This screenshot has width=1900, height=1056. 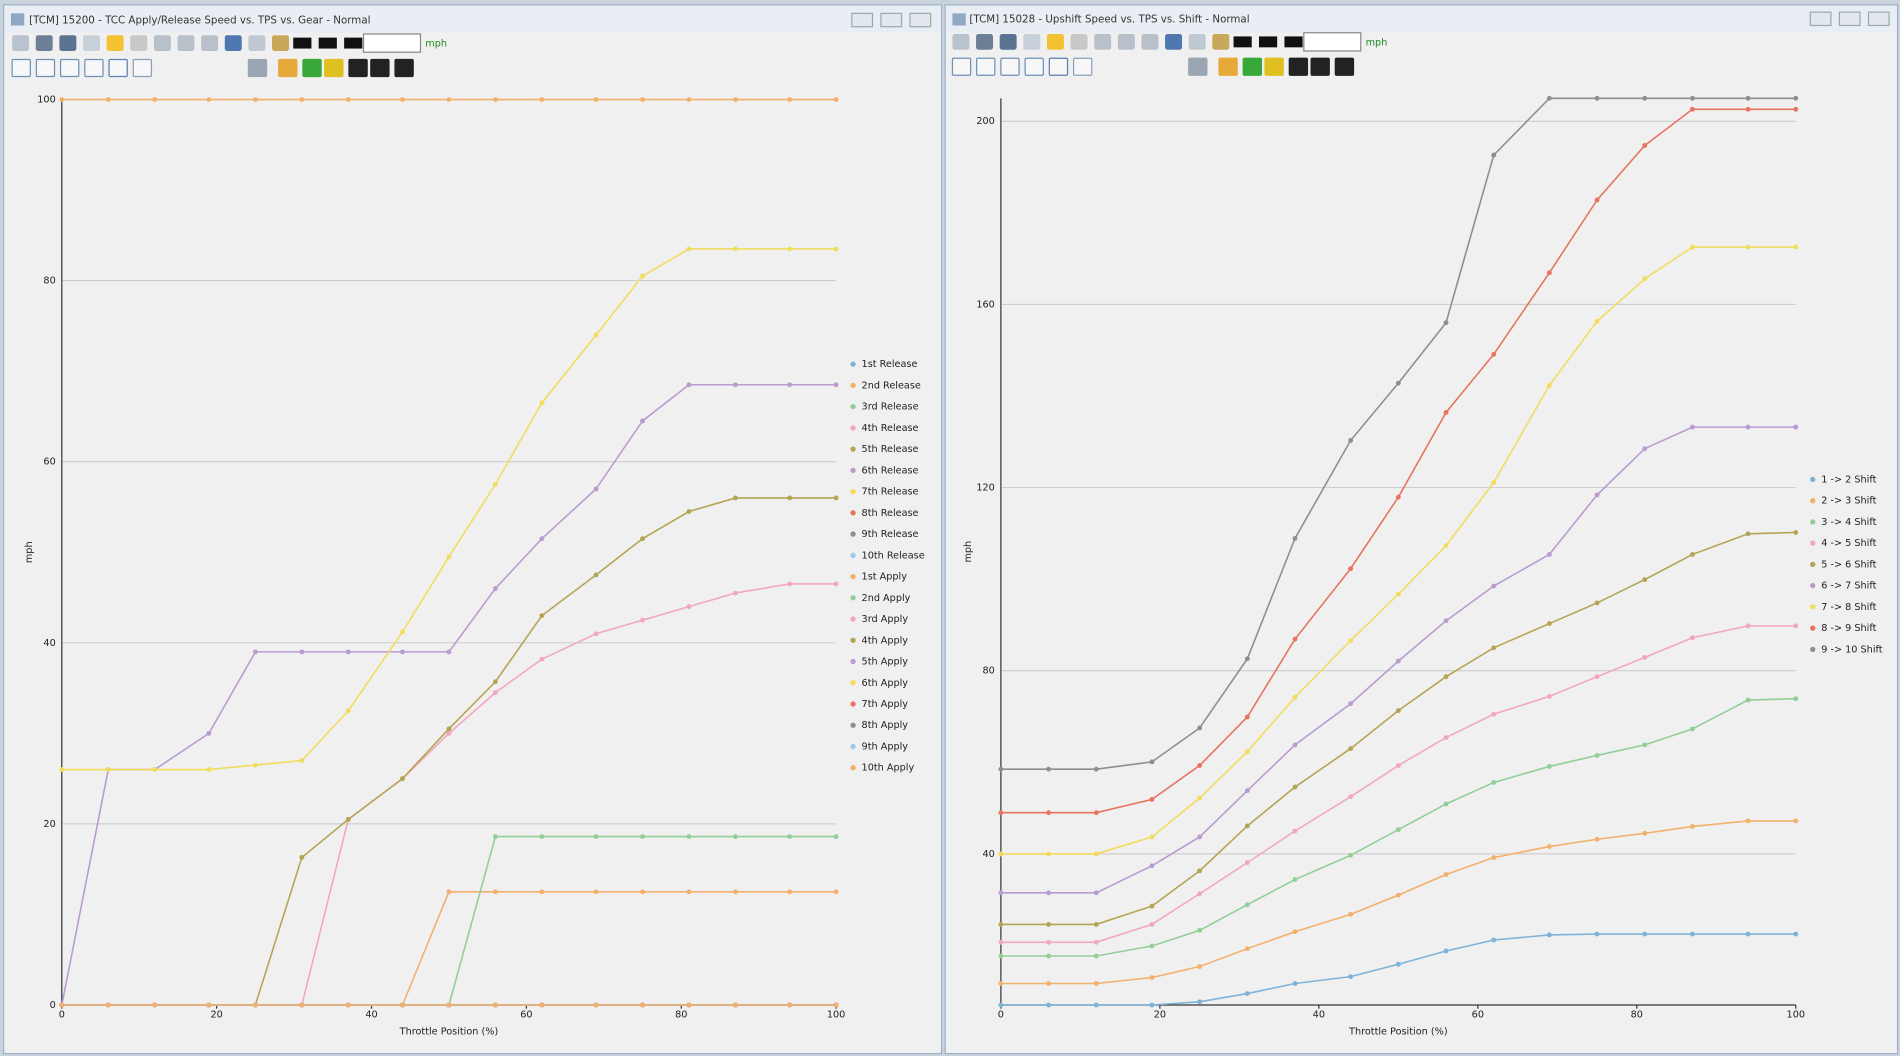 What do you see at coordinates (885, 746) in the screenshot?
I see `legend-label: 9th Apply` at bounding box center [885, 746].